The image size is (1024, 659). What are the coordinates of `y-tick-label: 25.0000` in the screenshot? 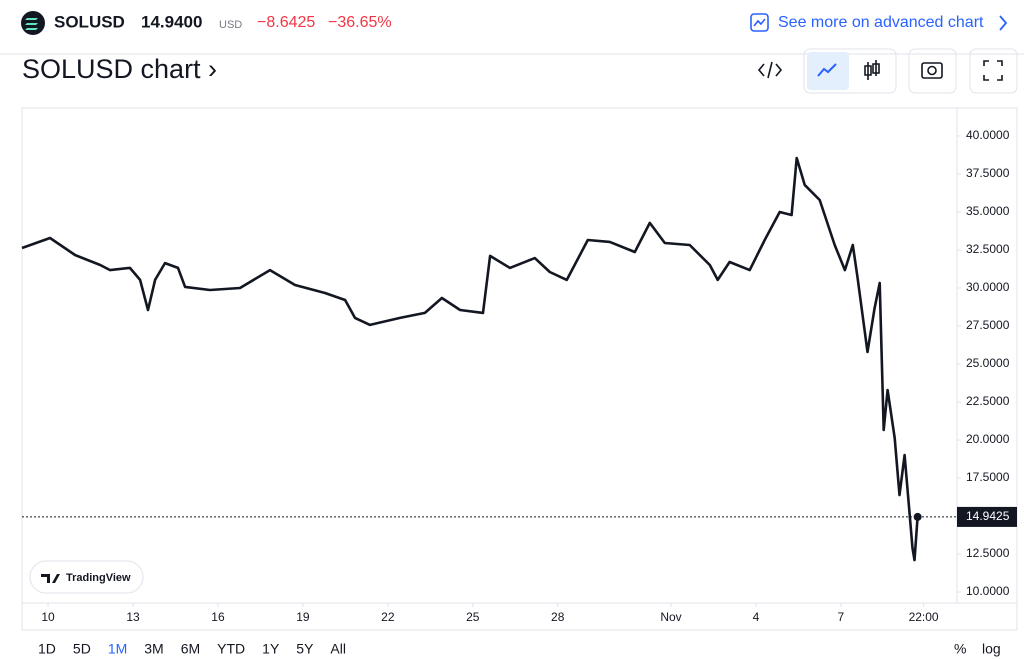 It's located at (988, 363).